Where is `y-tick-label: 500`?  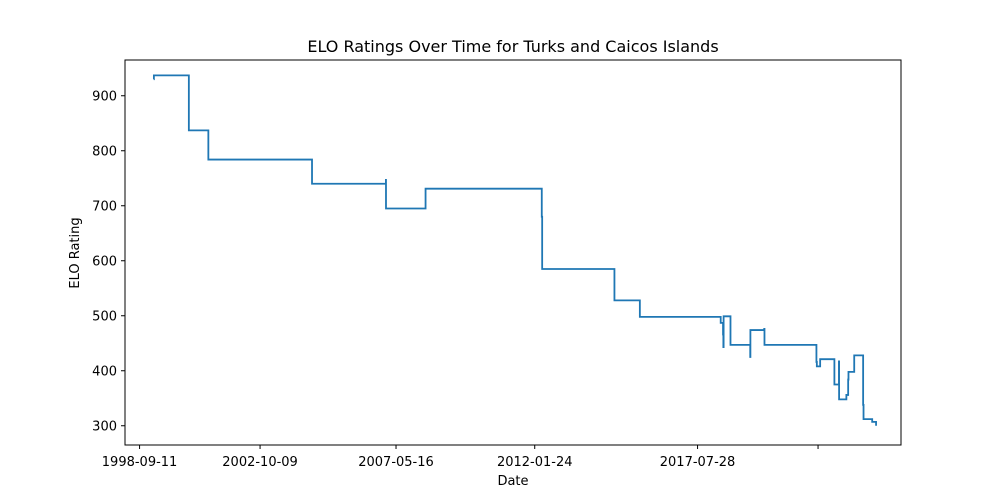 y-tick-label: 500 is located at coordinates (104, 316).